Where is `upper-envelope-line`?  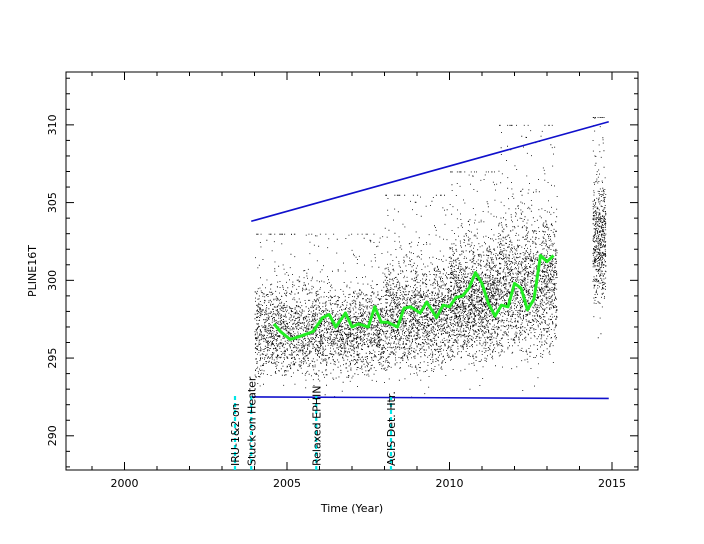 upper-envelope-line is located at coordinates (430, 171).